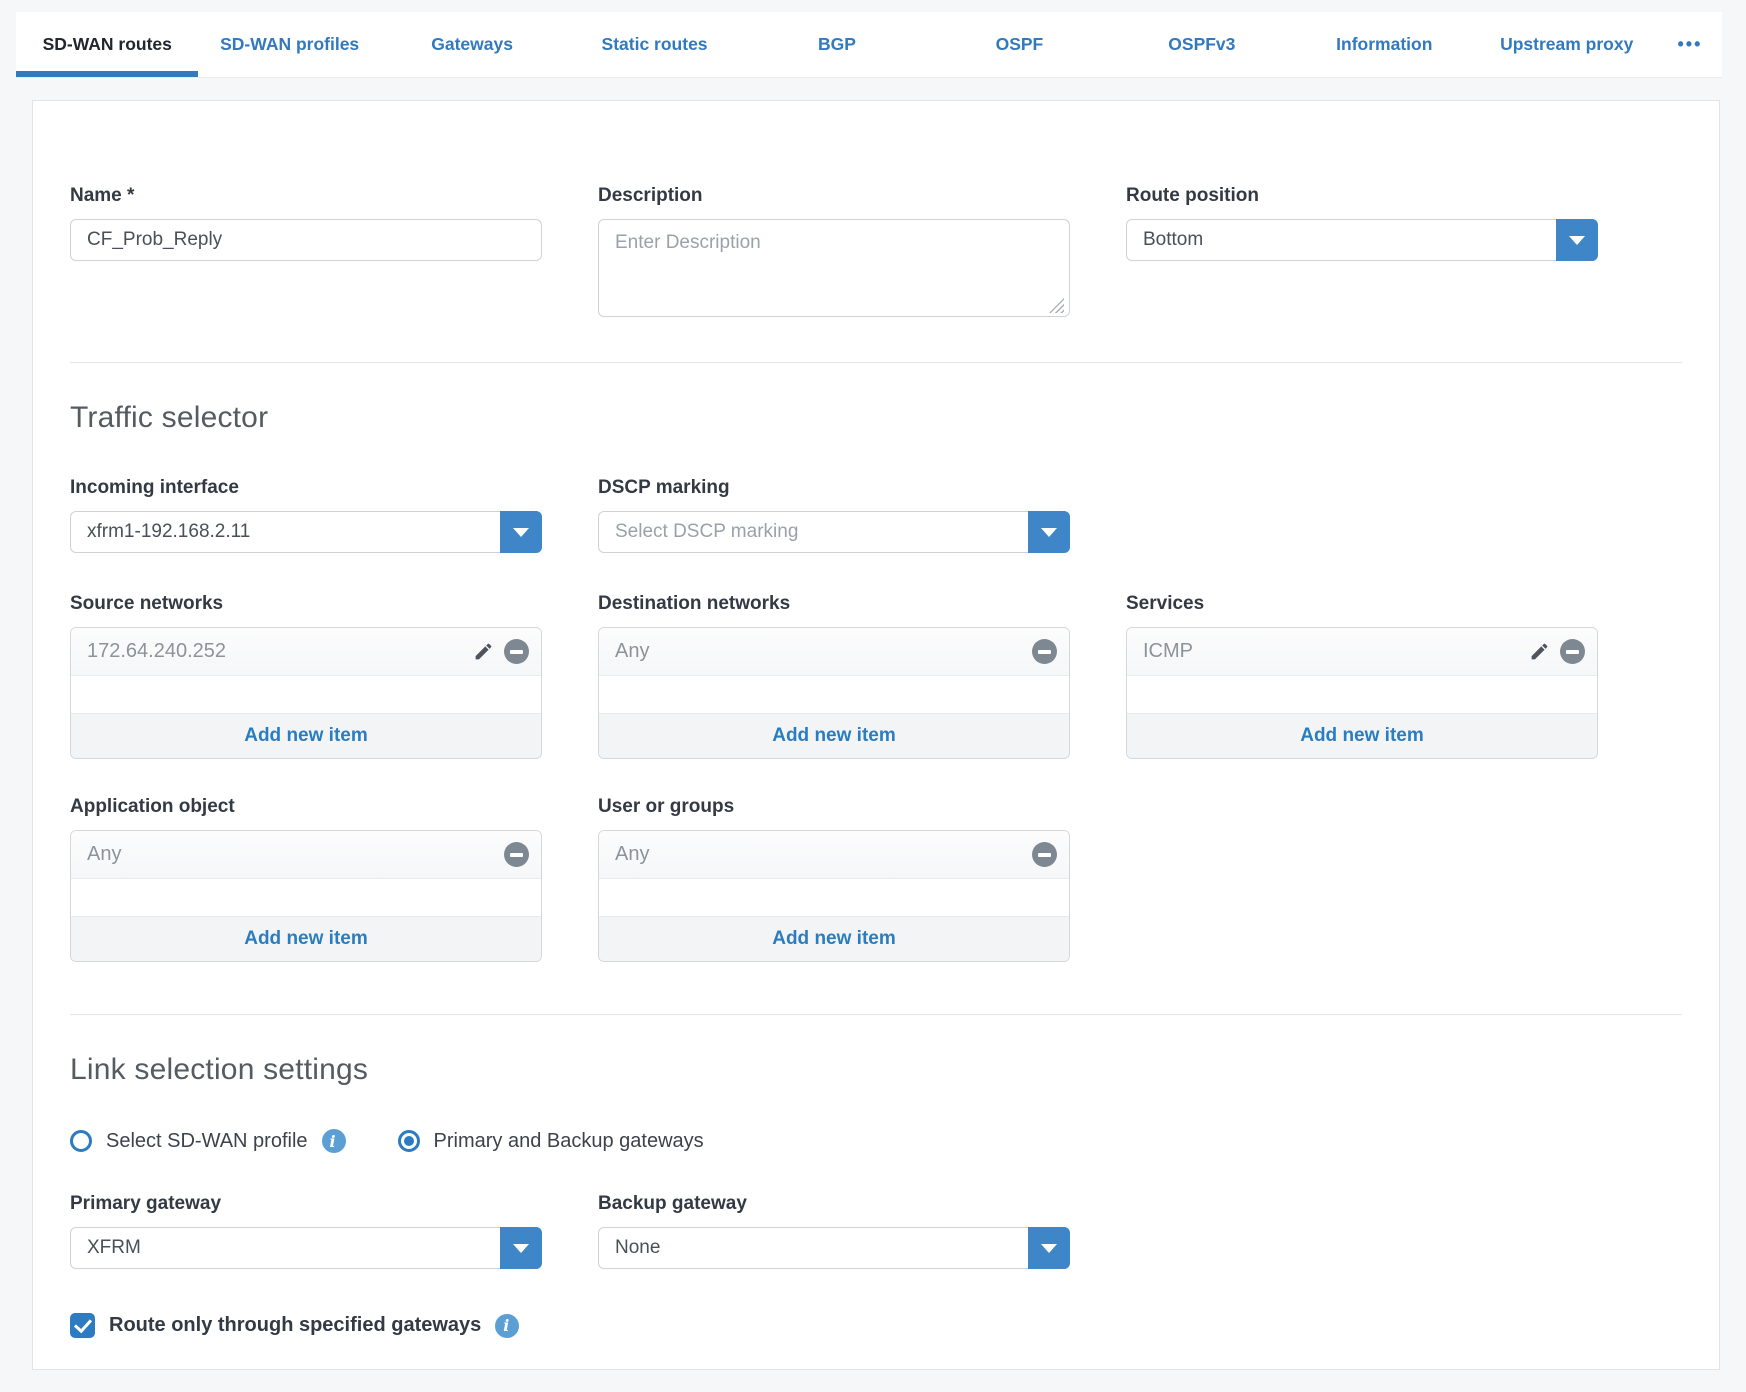  What do you see at coordinates (82, 1325) in the screenshot?
I see `route-only-checkbox` at bounding box center [82, 1325].